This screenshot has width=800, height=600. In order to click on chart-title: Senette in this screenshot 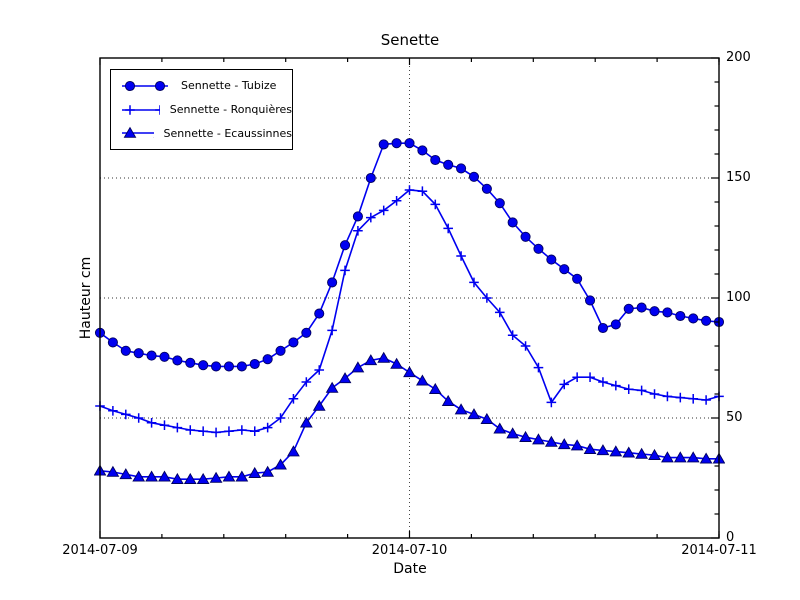, I will do `click(410, 40)`.